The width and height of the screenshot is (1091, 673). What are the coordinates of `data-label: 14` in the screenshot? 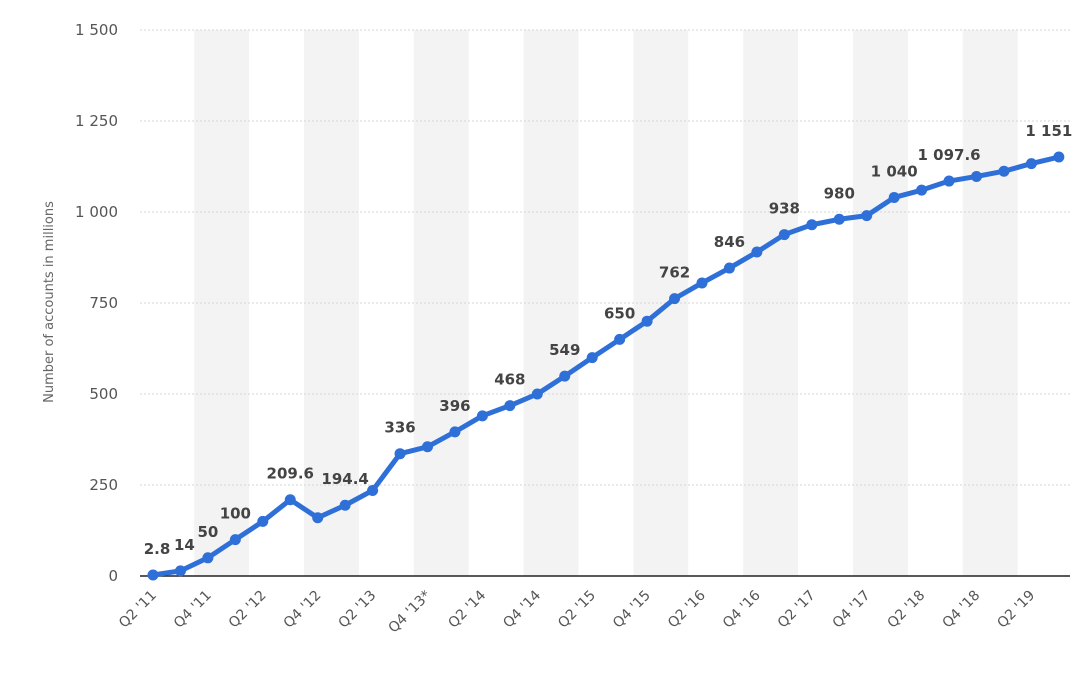 It's located at (184, 545).